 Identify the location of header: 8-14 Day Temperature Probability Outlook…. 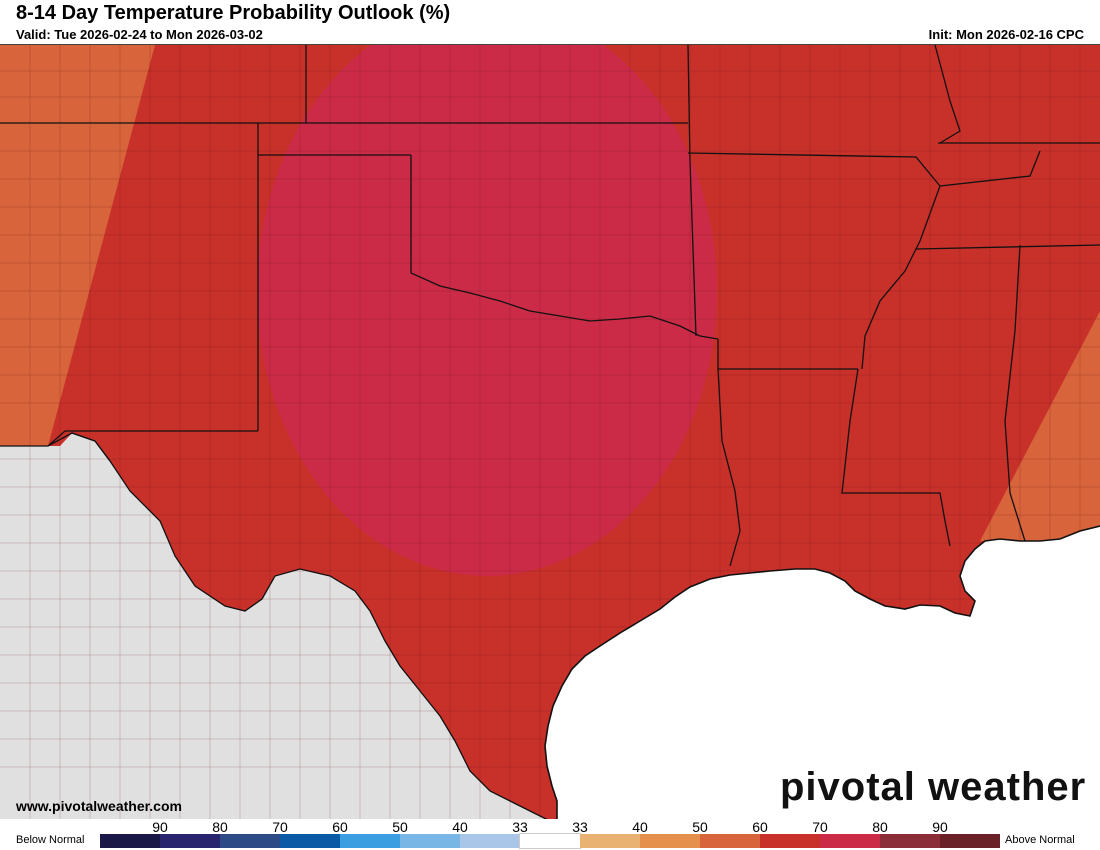
(550, 22).